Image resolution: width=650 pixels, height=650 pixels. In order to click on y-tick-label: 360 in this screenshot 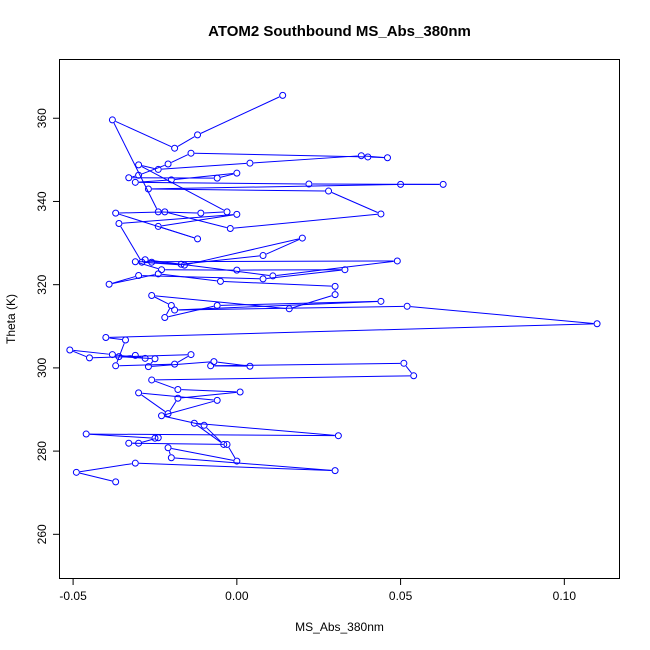, I will do `click(42, 118)`.